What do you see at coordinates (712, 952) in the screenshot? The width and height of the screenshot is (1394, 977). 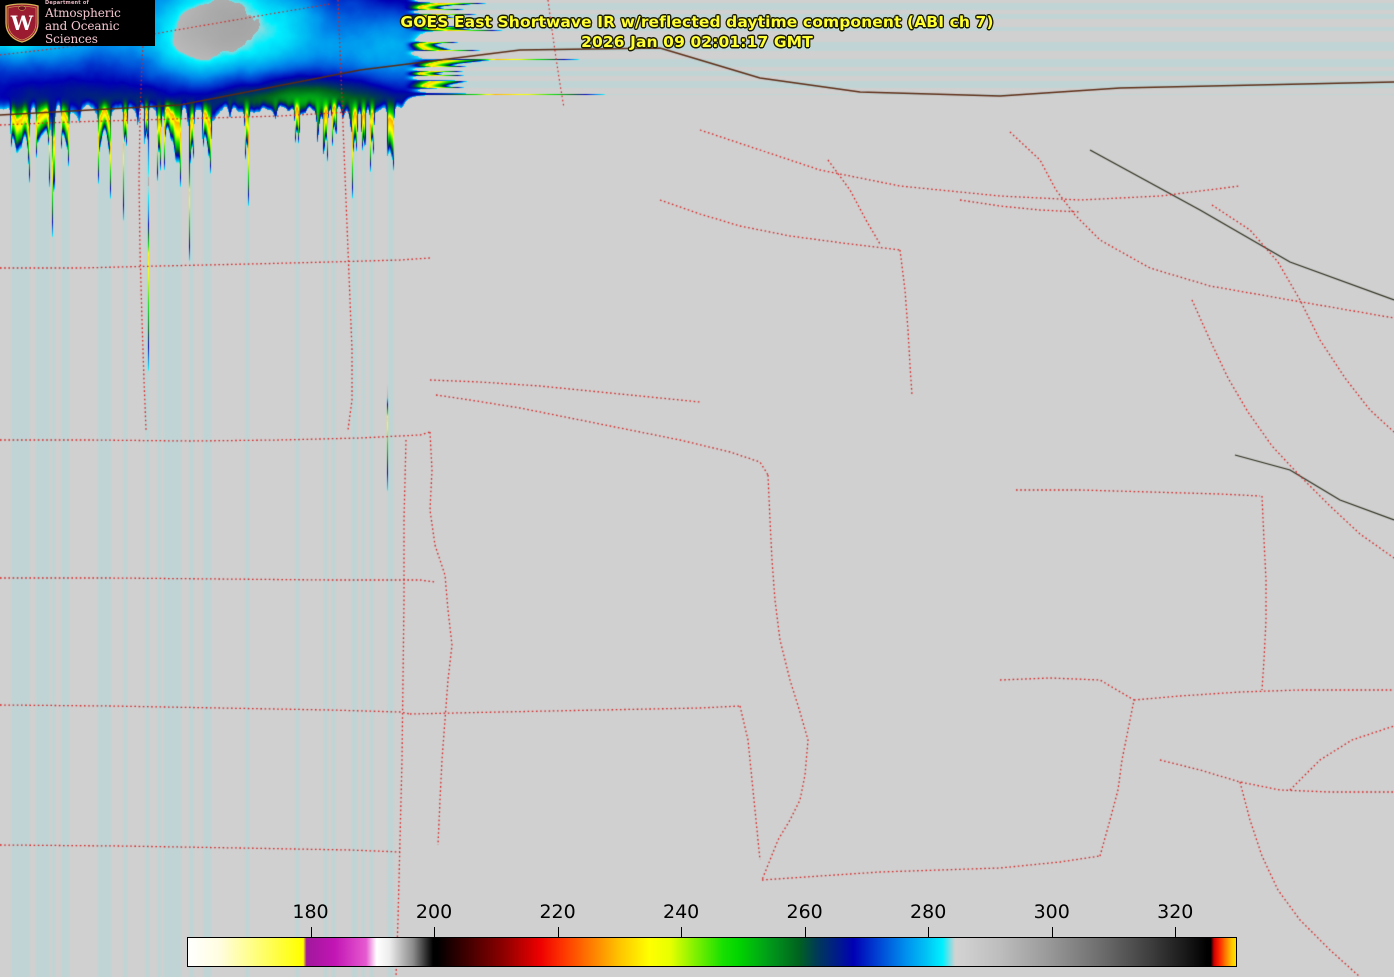 I see `colorbar-gradient` at bounding box center [712, 952].